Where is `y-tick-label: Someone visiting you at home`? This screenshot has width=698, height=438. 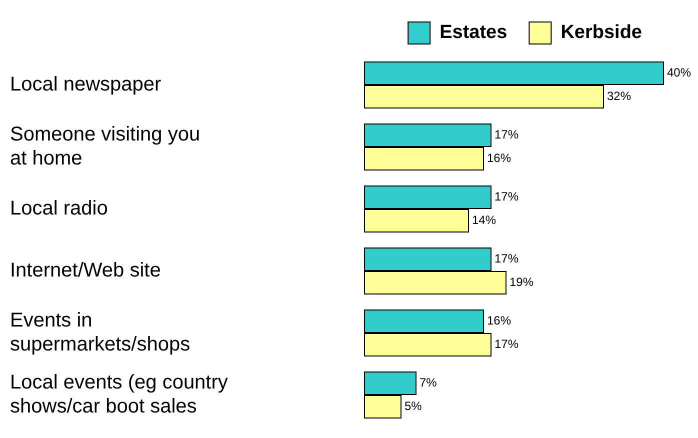
y-tick-label: Someone visiting you at home is located at coordinates (105, 147).